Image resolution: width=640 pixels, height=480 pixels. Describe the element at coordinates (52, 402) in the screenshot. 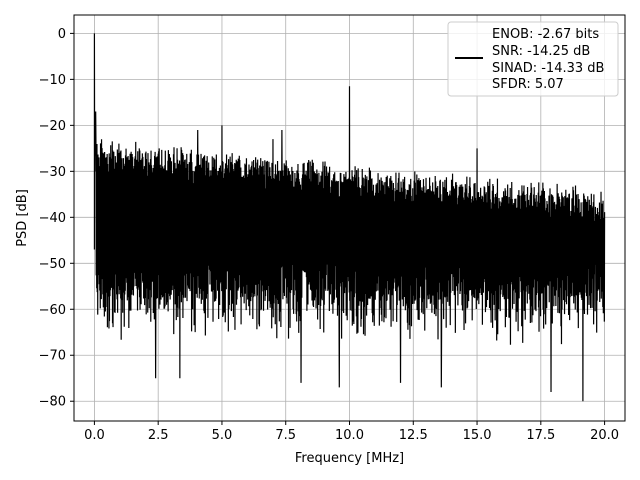

I see `y-tick-label: −80` at that location.